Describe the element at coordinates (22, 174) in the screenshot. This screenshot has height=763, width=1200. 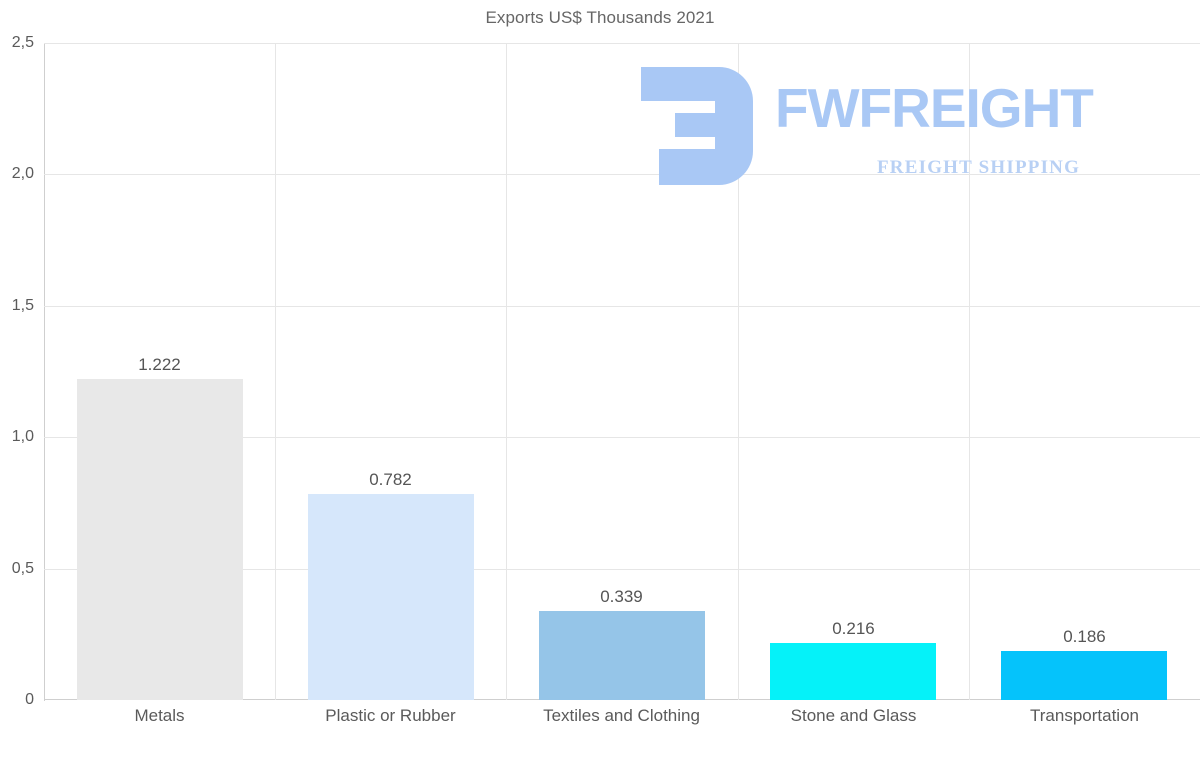
I see `y-tick-label: 2,0` at that location.